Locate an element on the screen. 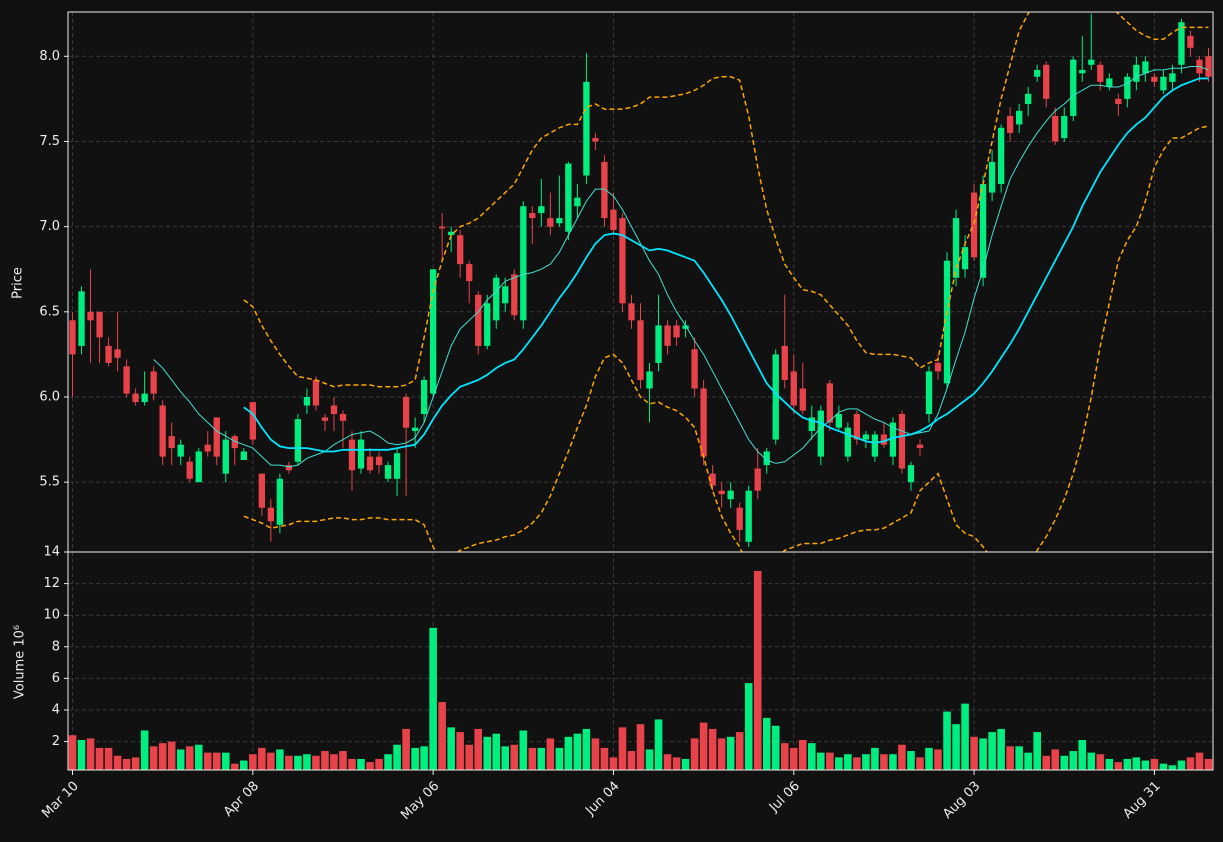 This screenshot has width=1223, height=842. y-tick-label: 10 is located at coordinates (51, 615).